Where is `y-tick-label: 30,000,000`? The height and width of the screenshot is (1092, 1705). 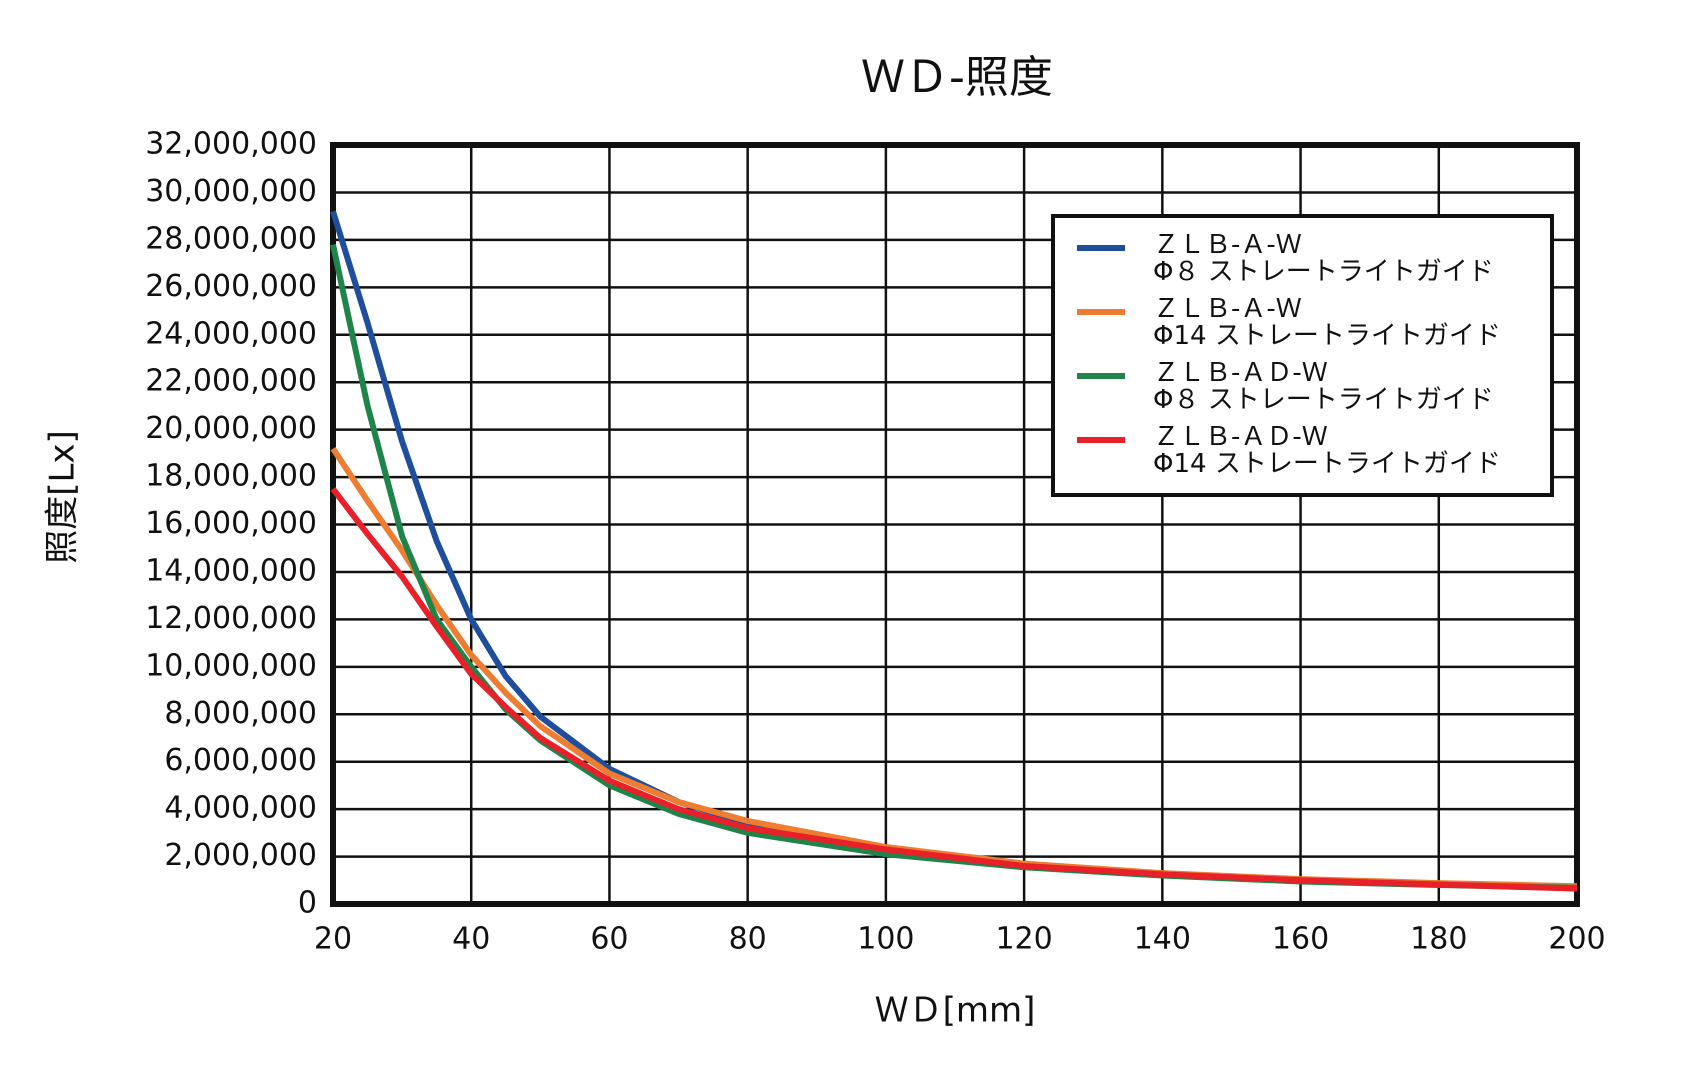 y-tick-label: 30,000,000 is located at coordinates (231, 191).